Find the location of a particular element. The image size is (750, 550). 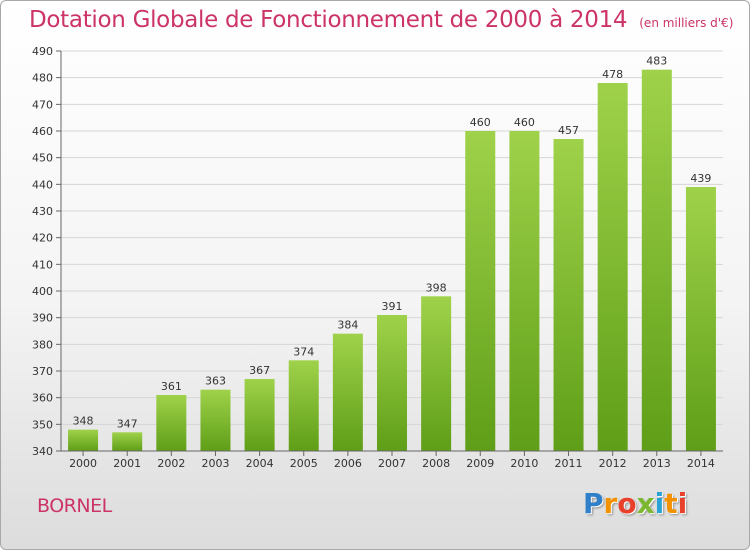

bar-2009 is located at coordinates (480, 291).